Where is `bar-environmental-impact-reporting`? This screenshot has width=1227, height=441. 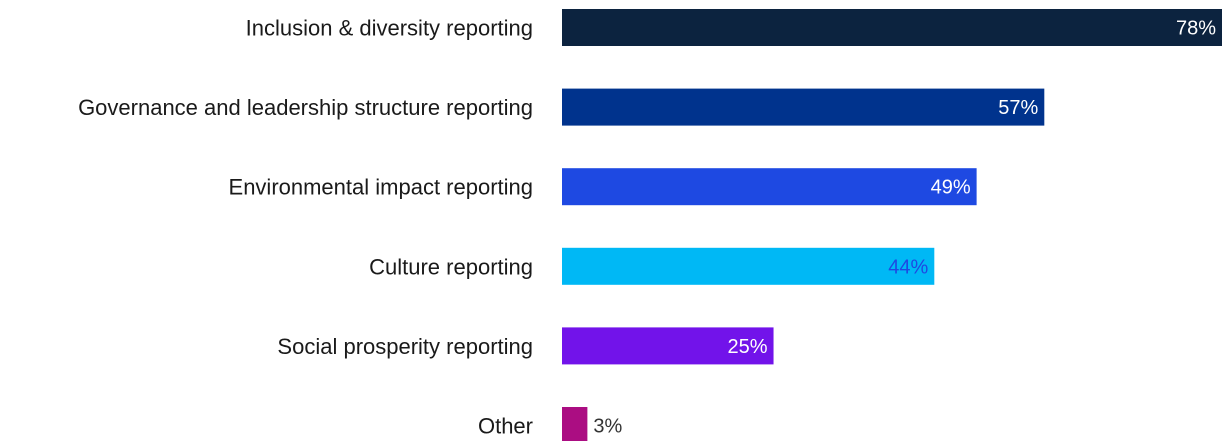
bar-environmental-impact-reporting is located at coordinates (769, 187).